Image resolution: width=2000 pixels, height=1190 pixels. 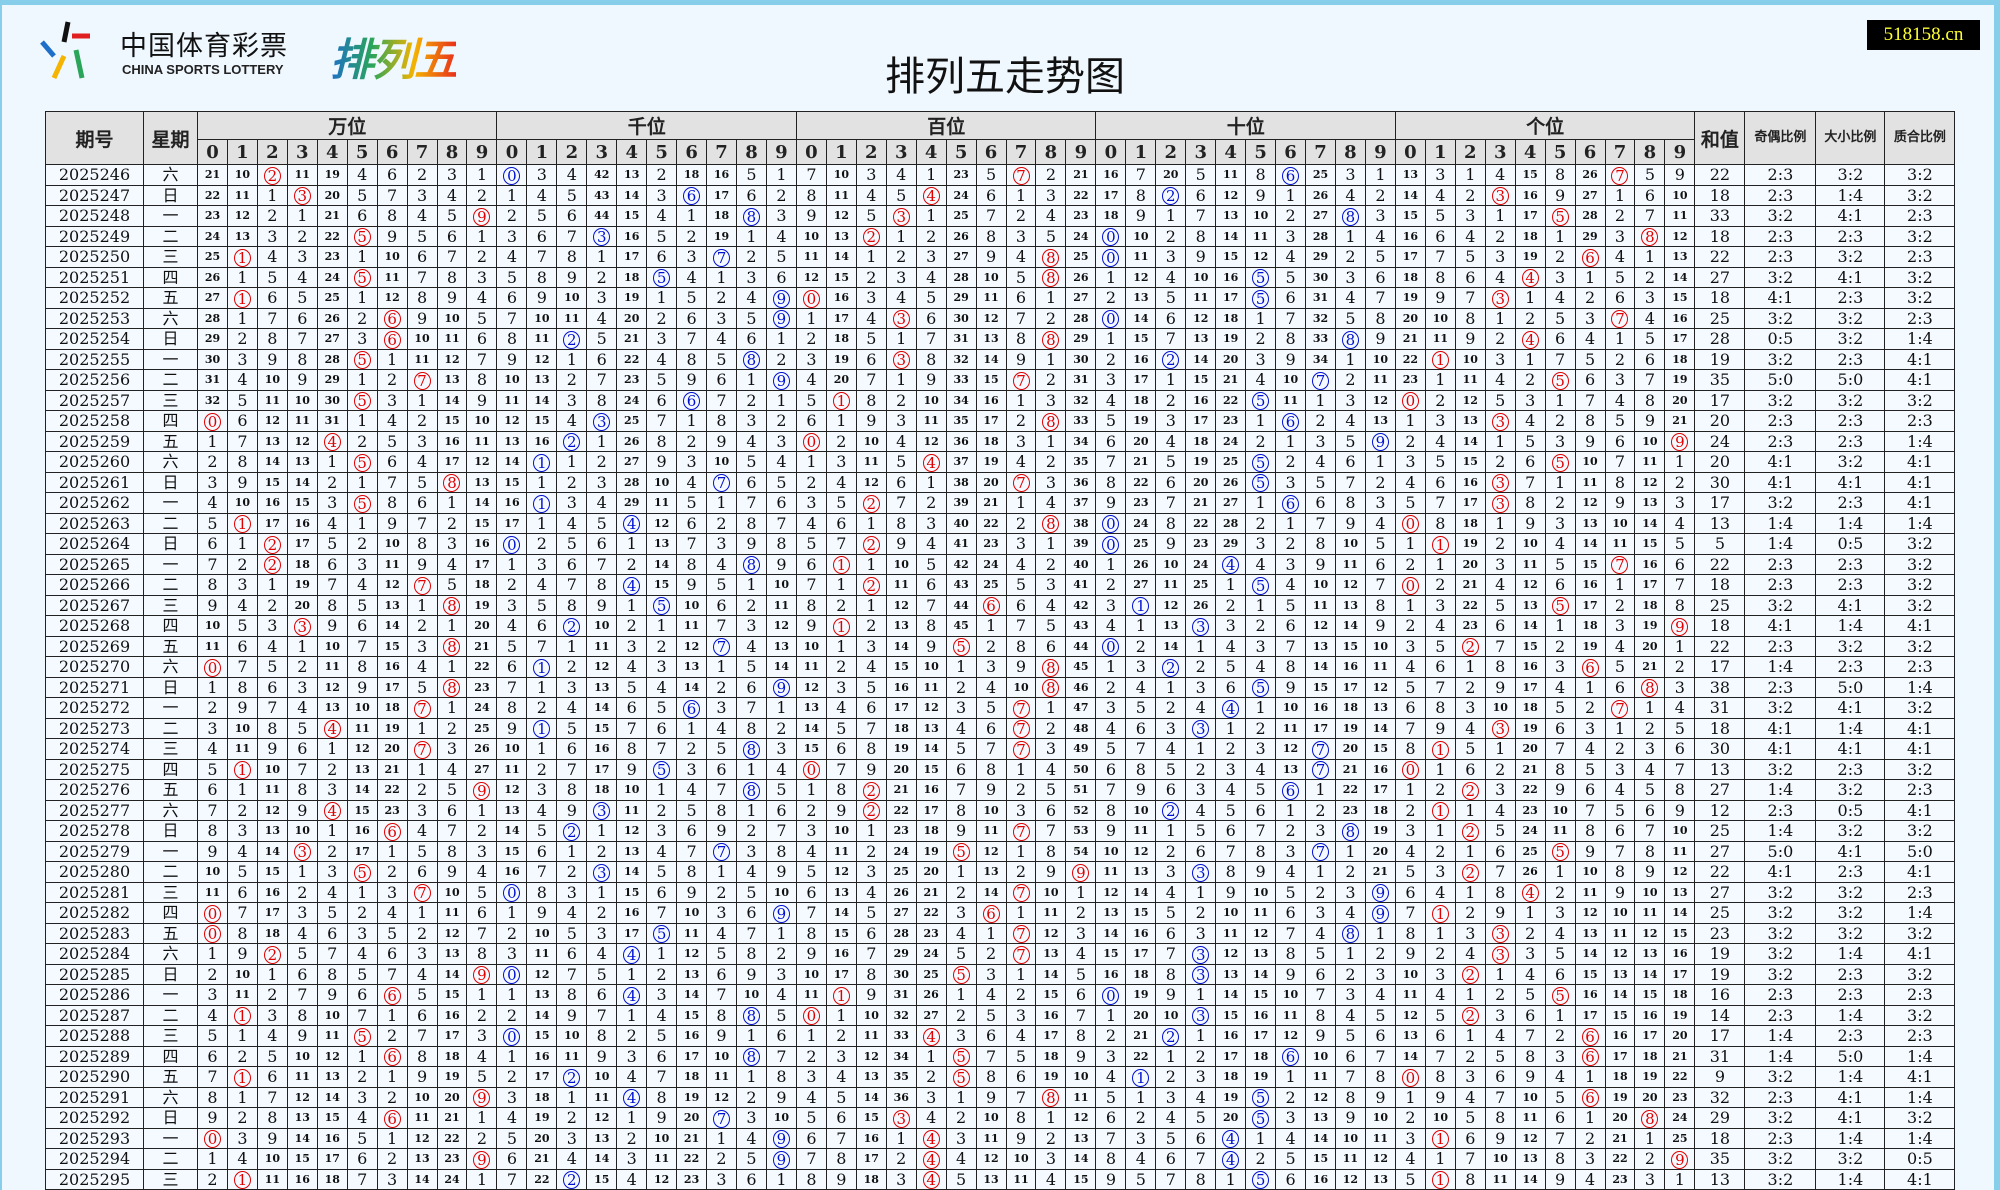 What do you see at coordinates (841, 564) in the screenshot?
I see `drawn-number-cell: 1` at bounding box center [841, 564].